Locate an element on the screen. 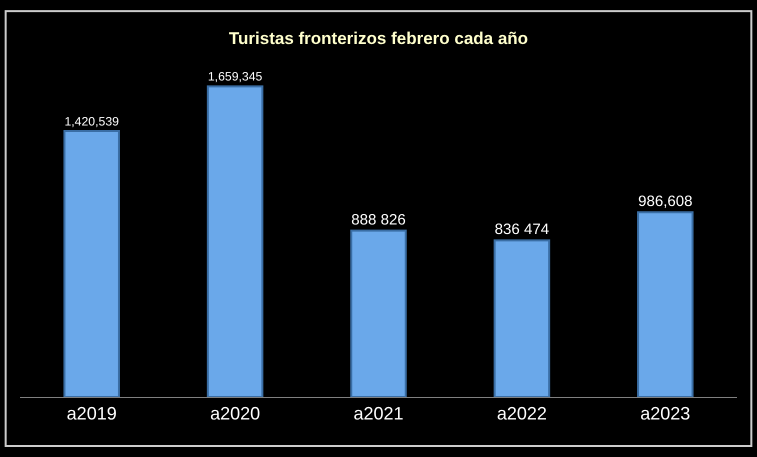 The width and height of the screenshot is (757, 457). chart-title: Turistas fronterizos febrero cada año is located at coordinates (378, 38).